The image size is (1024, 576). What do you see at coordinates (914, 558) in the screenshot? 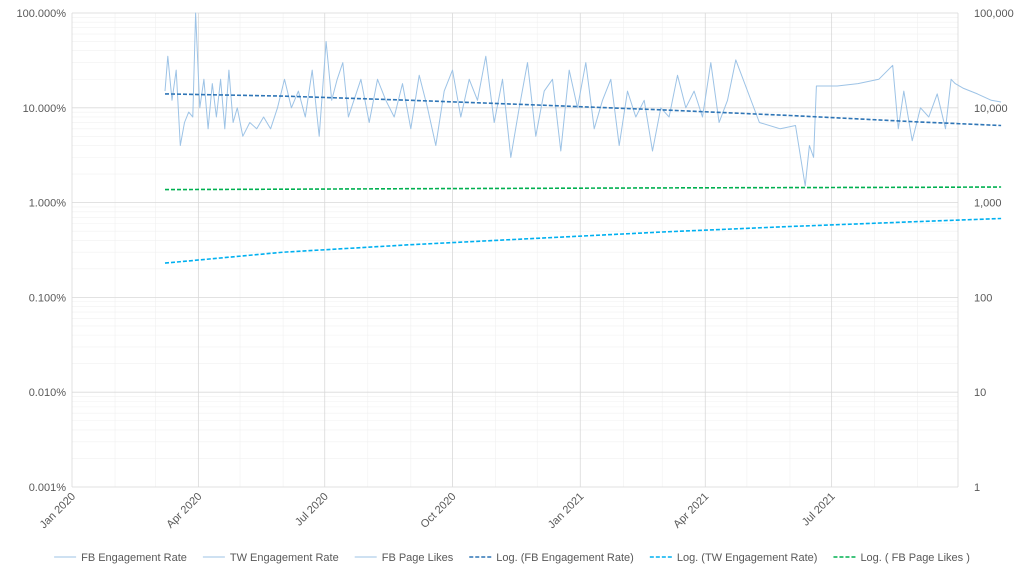
I see `legend-label: Log. ( FB Page Likes )` at bounding box center [914, 558].